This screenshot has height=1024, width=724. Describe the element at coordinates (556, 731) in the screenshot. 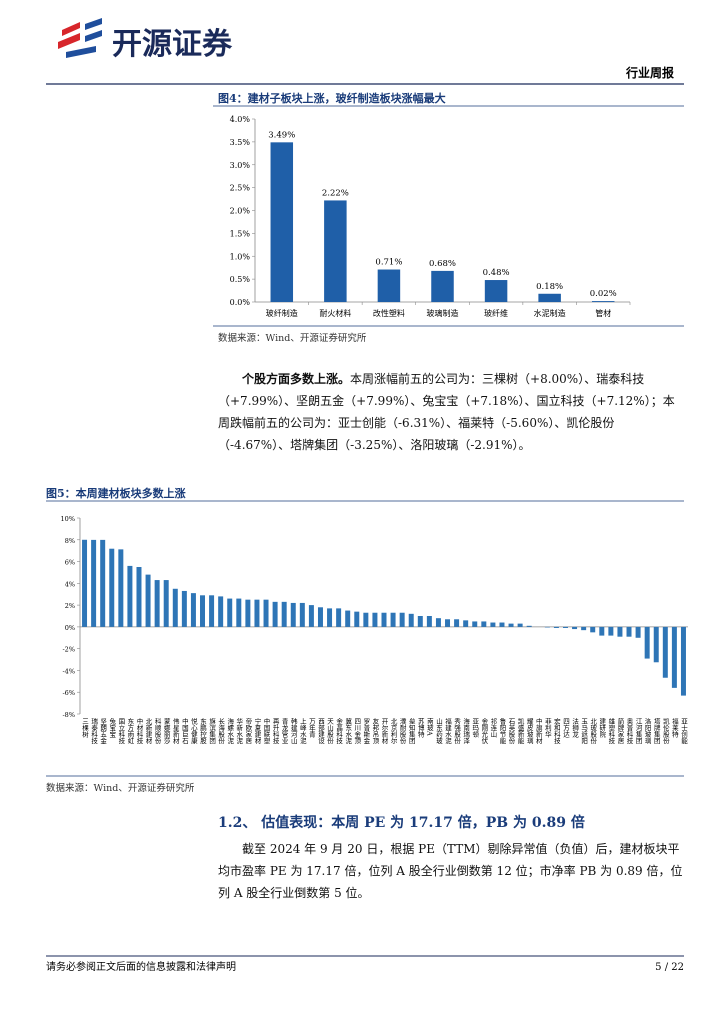

I see `x-tick-label: 宏和科技` at that location.